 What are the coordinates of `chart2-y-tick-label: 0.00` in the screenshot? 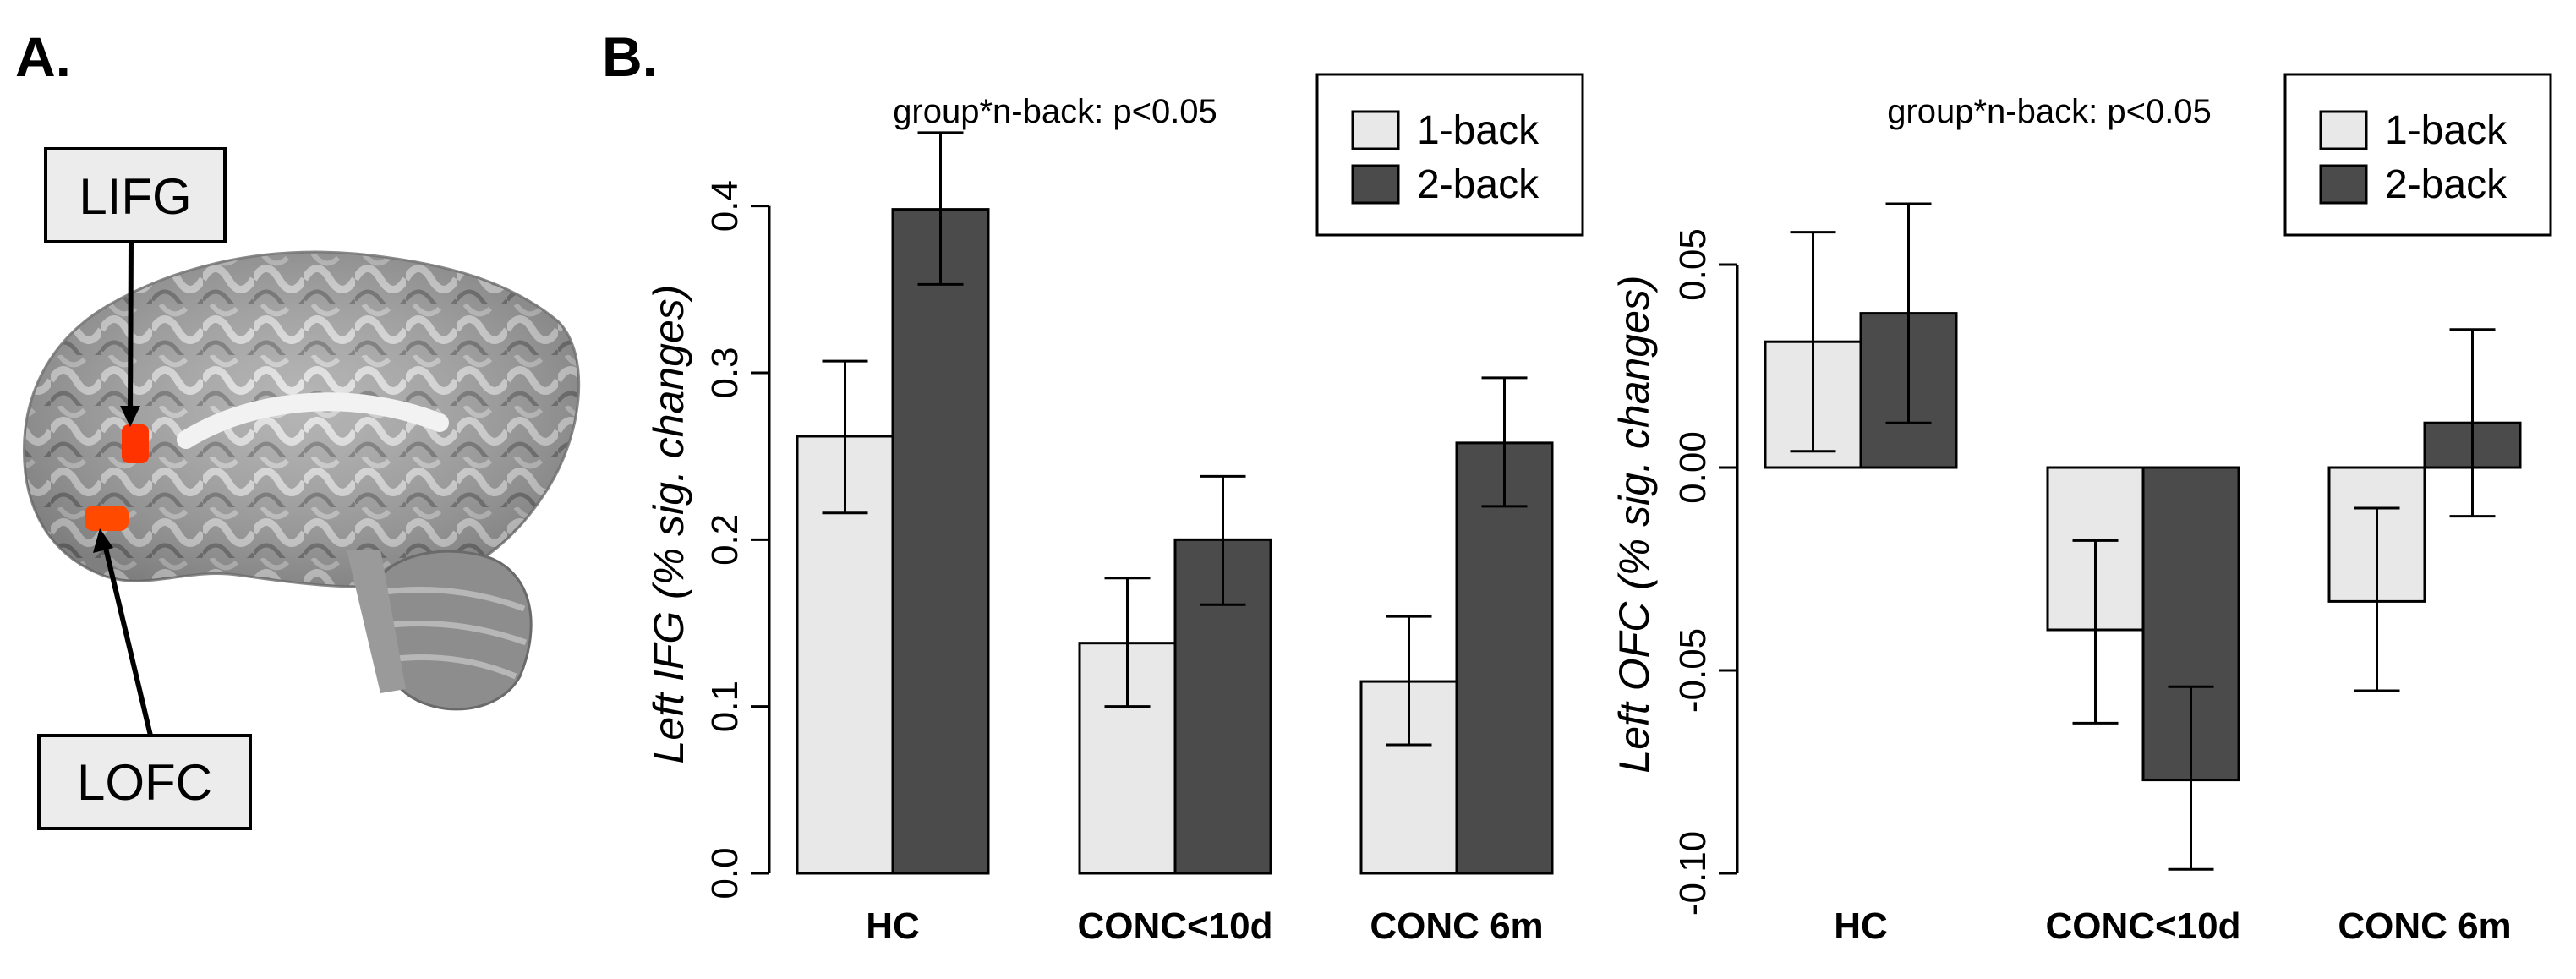 It's located at (1693, 467).